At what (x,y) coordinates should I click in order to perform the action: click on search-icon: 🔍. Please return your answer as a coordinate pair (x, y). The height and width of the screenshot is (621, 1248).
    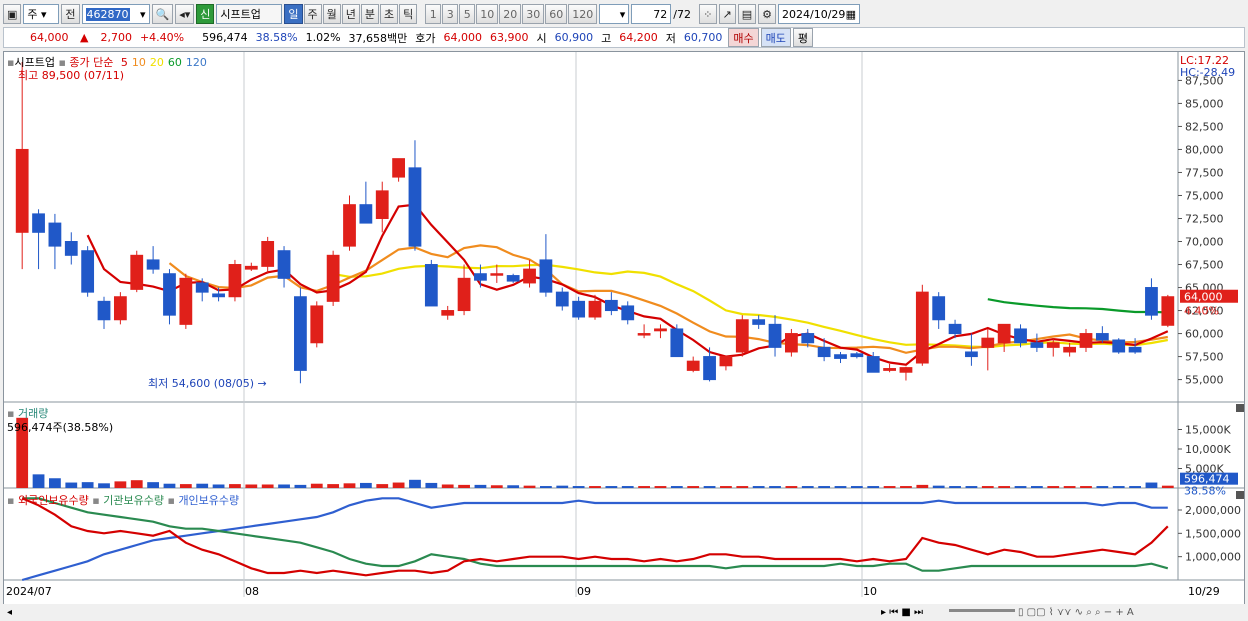
    Looking at the image, I should click on (162, 14).